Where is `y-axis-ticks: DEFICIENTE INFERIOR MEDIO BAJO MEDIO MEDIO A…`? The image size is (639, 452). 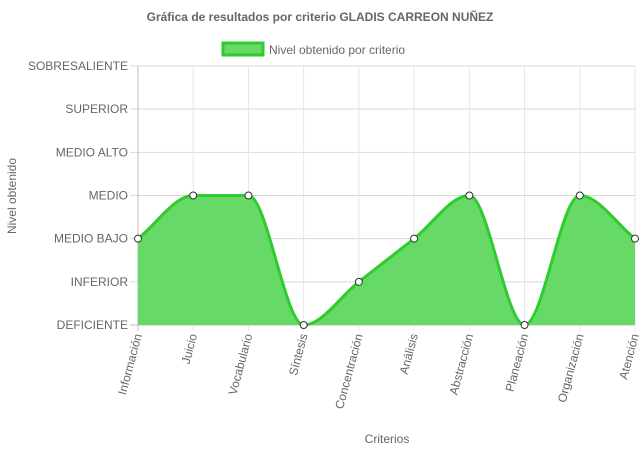
y-axis-ticks: DEFICIENTE INFERIOR MEDIO BAJO MEDIO MEDIO A… is located at coordinates (78, 195).